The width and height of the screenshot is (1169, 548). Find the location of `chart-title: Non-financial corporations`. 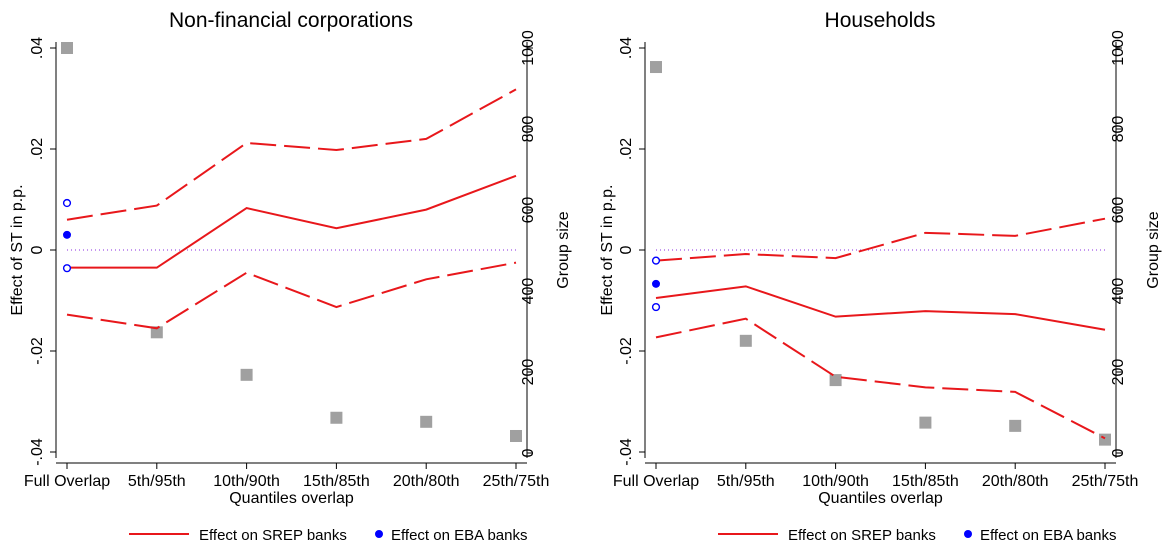

chart-title: Non-financial corporations is located at coordinates (291, 20).